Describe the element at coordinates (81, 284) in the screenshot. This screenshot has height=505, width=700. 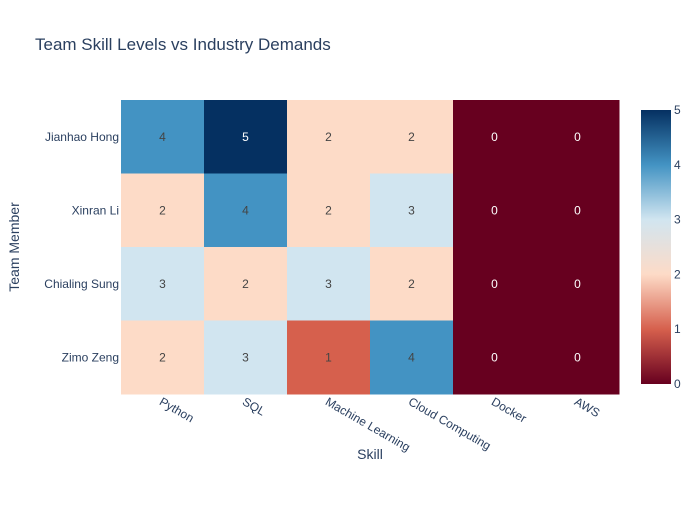
I see `y-tick-label: Chialing Sung` at that location.